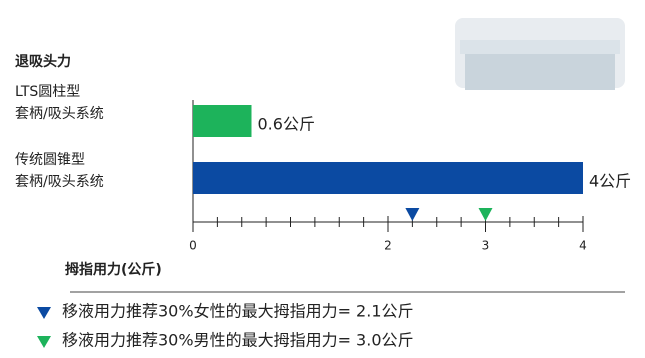 This screenshot has width=645, height=358. What do you see at coordinates (286, 124) in the screenshot?
I see `value-label: 0.6公斤` at bounding box center [286, 124].